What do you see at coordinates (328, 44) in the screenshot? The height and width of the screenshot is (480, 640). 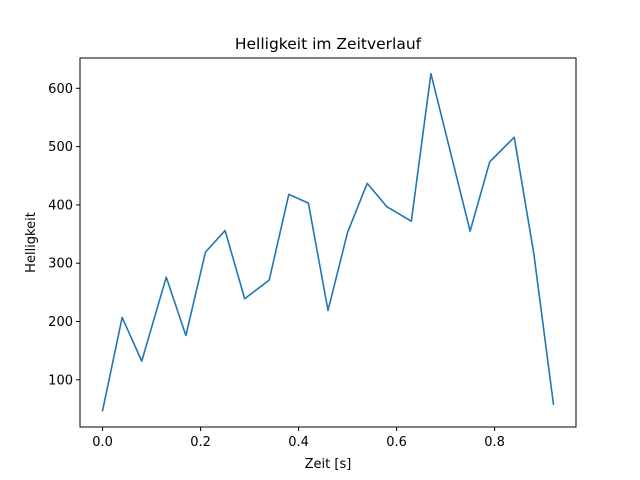 I see `chart-title: Helligkeit im Zeitverlauf` at bounding box center [328, 44].